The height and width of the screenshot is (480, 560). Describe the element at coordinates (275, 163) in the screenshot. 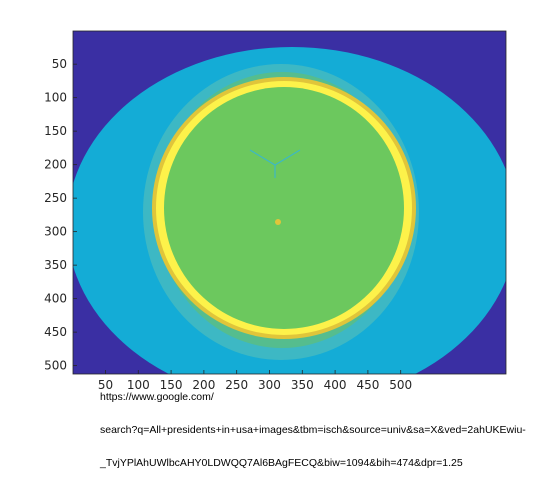

I see `ventricle-marks` at that location.